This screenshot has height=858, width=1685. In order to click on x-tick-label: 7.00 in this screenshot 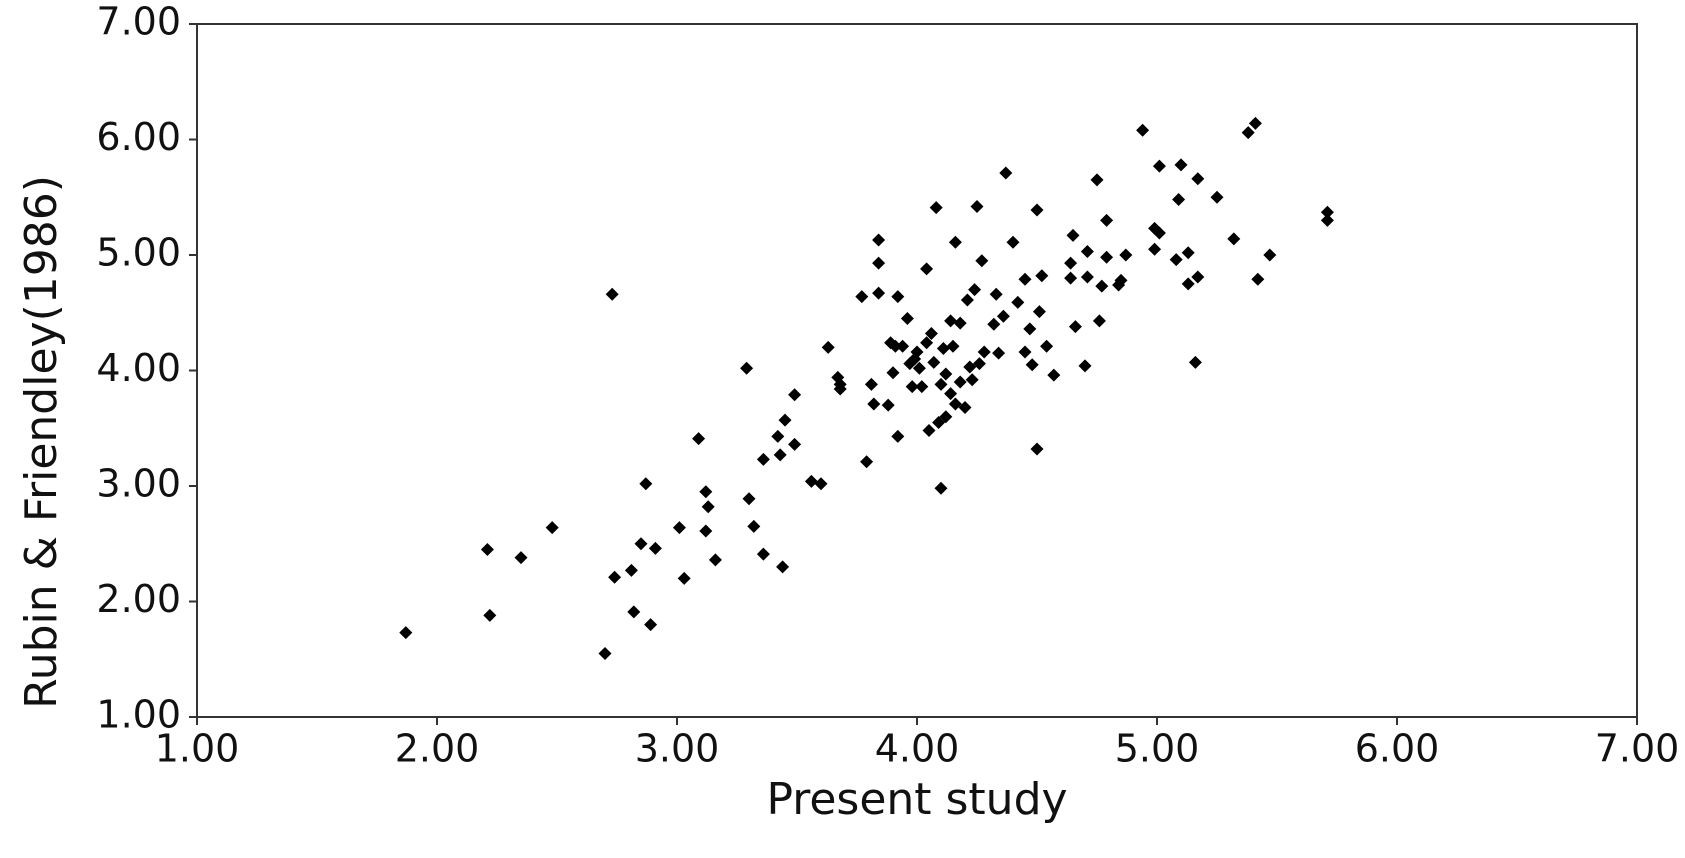, I will do `click(1637, 749)`.